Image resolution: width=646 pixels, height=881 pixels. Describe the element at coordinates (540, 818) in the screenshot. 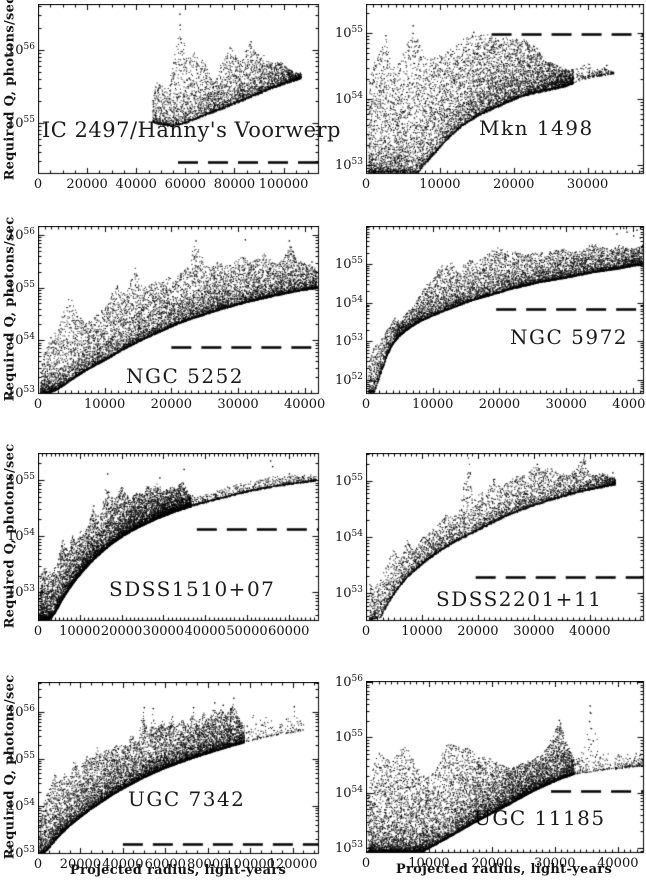

I see `panel-title-ugc-11185: UGC 11185` at that location.